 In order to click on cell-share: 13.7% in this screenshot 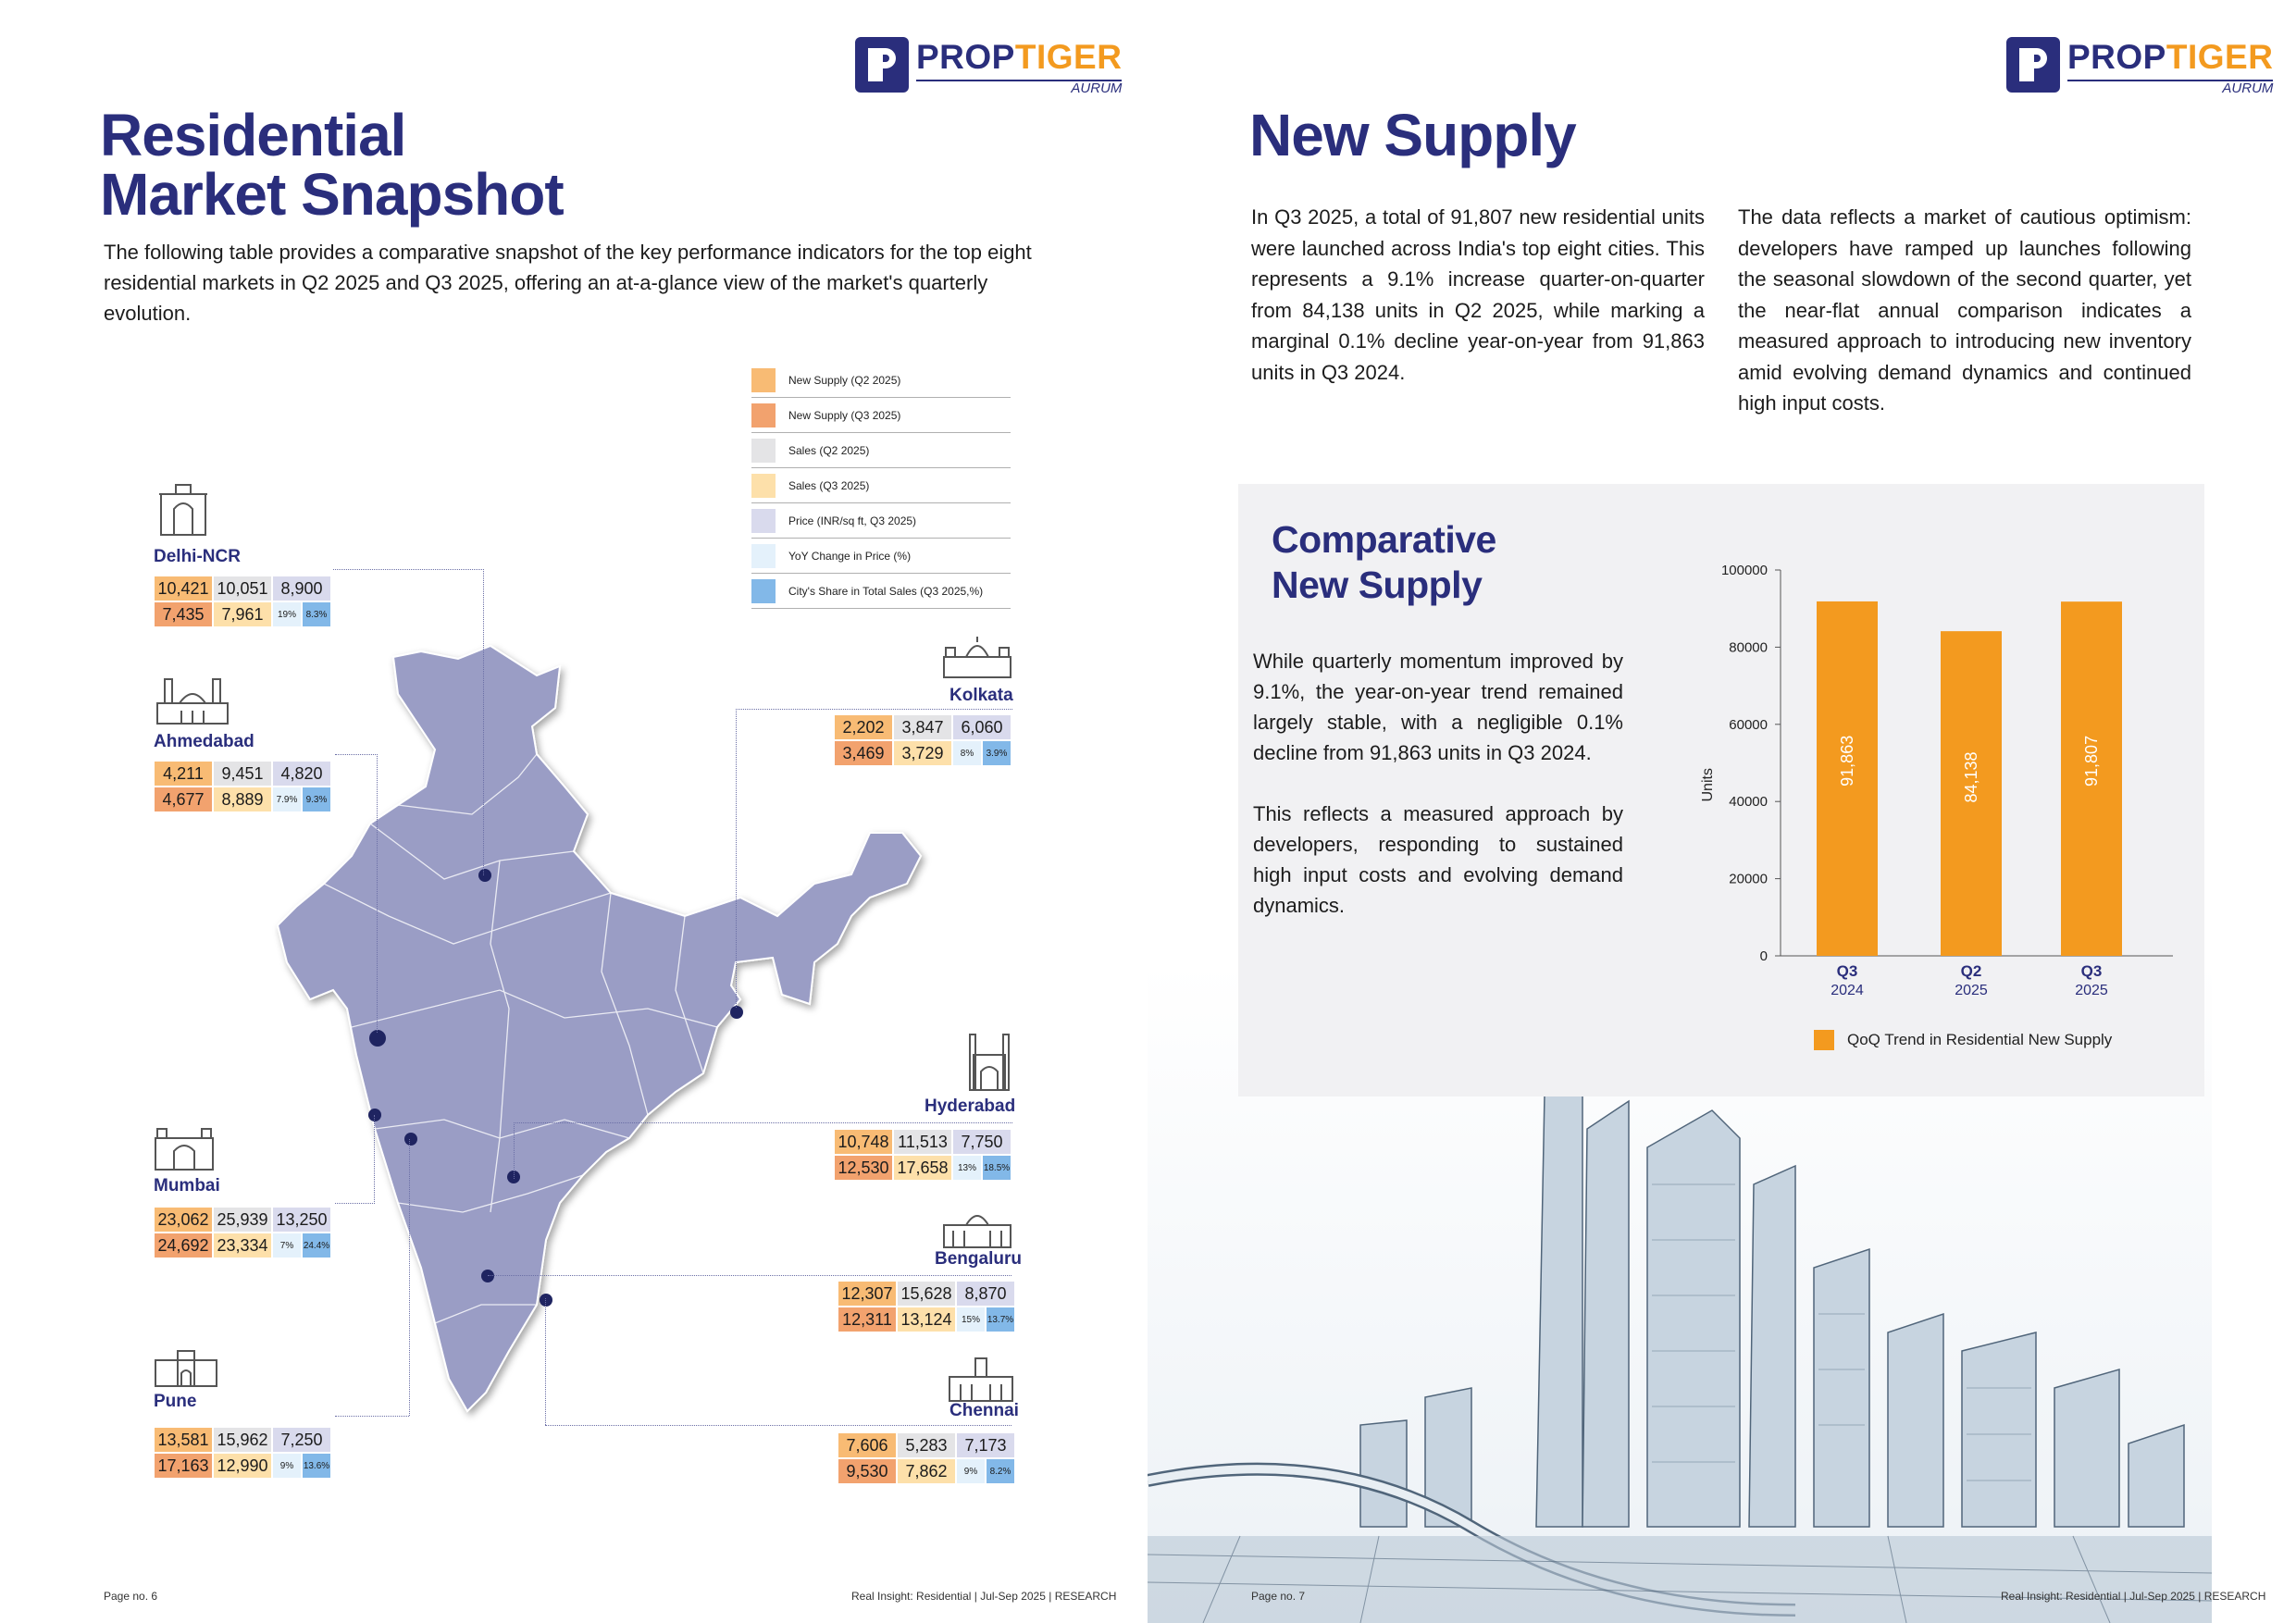, I will do `click(1001, 1319)`.